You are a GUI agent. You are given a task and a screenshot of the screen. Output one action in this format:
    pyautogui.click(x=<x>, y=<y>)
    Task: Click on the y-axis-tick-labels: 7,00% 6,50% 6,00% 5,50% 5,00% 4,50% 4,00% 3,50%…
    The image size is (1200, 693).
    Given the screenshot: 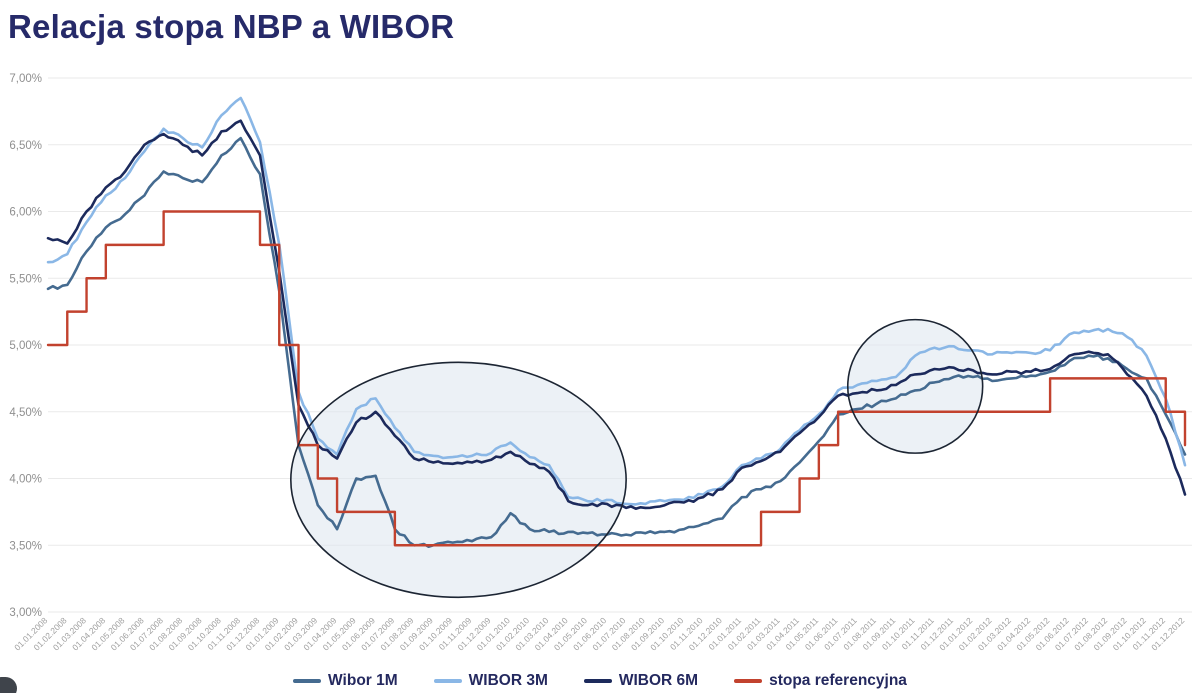 What is the action you would take?
    pyautogui.click(x=25, y=346)
    